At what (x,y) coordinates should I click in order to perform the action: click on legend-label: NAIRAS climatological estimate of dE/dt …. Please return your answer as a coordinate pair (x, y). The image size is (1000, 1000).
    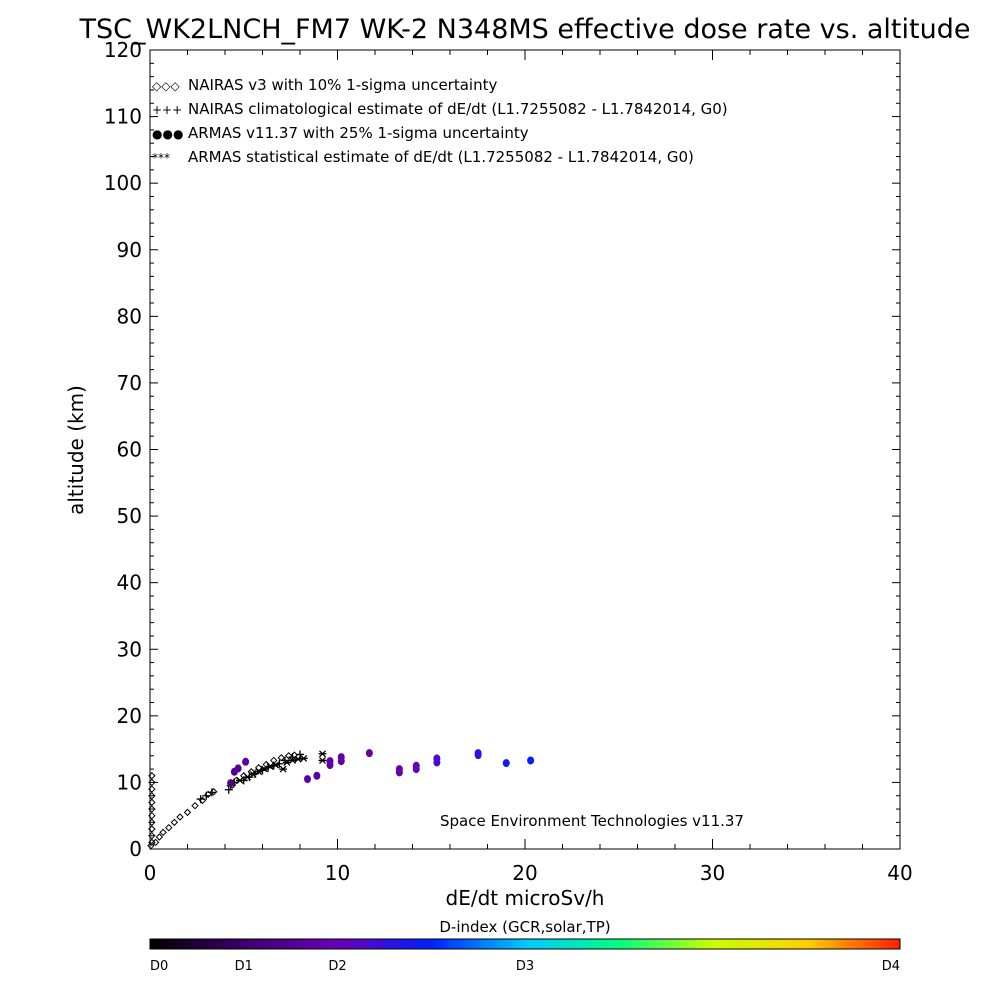
    Looking at the image, I should click on (458, 109).